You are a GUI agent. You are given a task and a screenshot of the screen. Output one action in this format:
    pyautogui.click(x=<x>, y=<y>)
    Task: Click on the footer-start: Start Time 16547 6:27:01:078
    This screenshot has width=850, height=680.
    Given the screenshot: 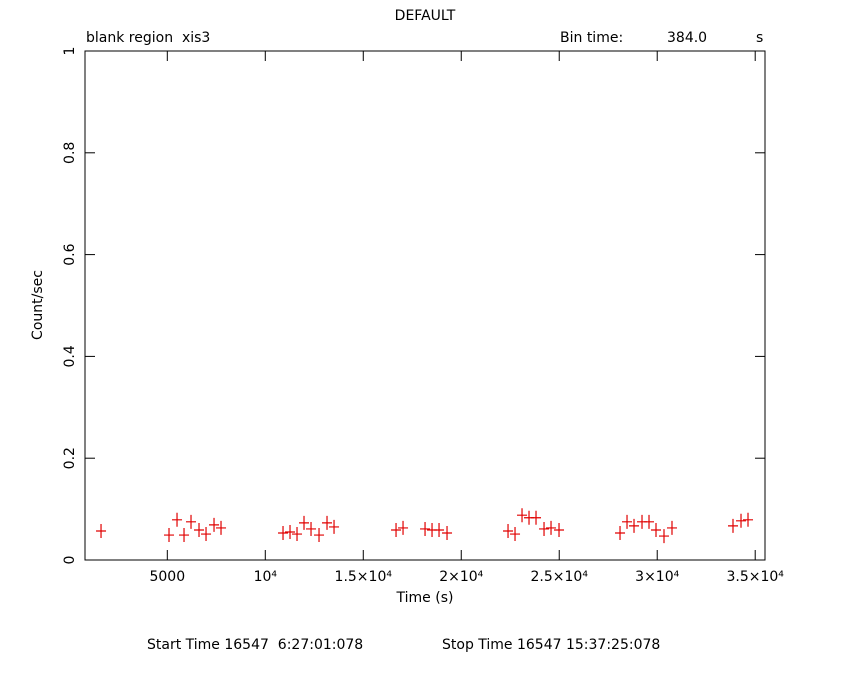 What is the action you would take?
    pyautogui.click(x=255, y=645)
    